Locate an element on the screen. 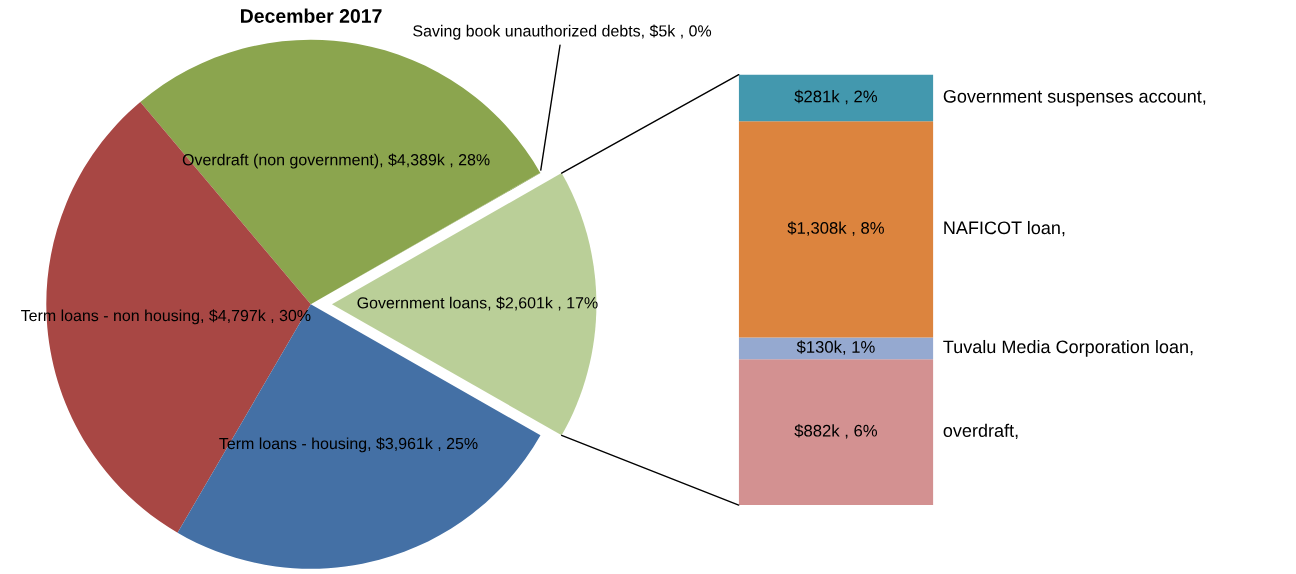  series-label: overdraft, is located at coordinates (980, 431).